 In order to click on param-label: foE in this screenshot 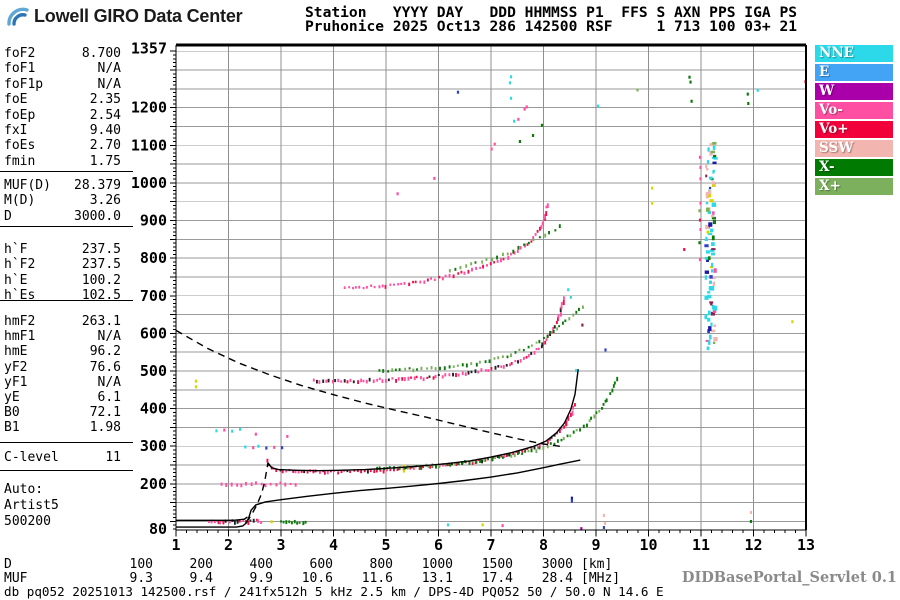, I will do `click(16, 100)`.